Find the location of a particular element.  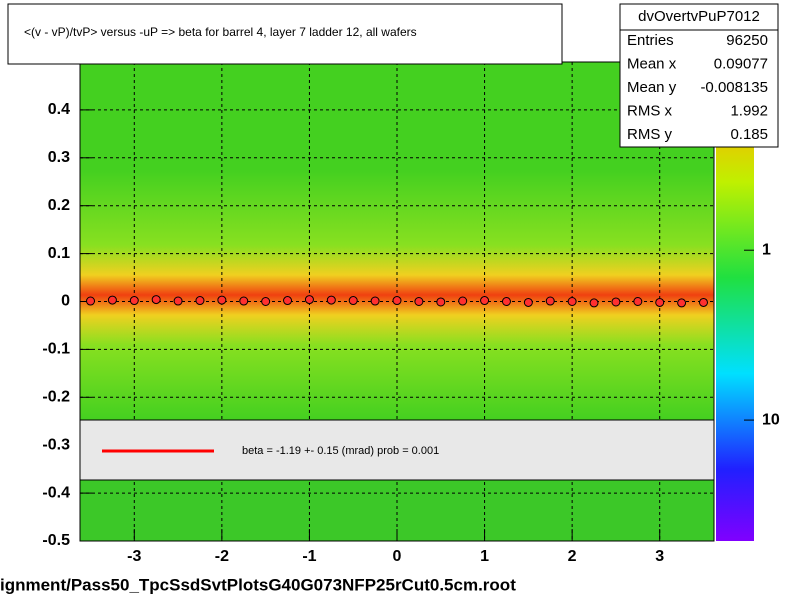

z-tick-label: 10 is located at coordinates (771, 419).